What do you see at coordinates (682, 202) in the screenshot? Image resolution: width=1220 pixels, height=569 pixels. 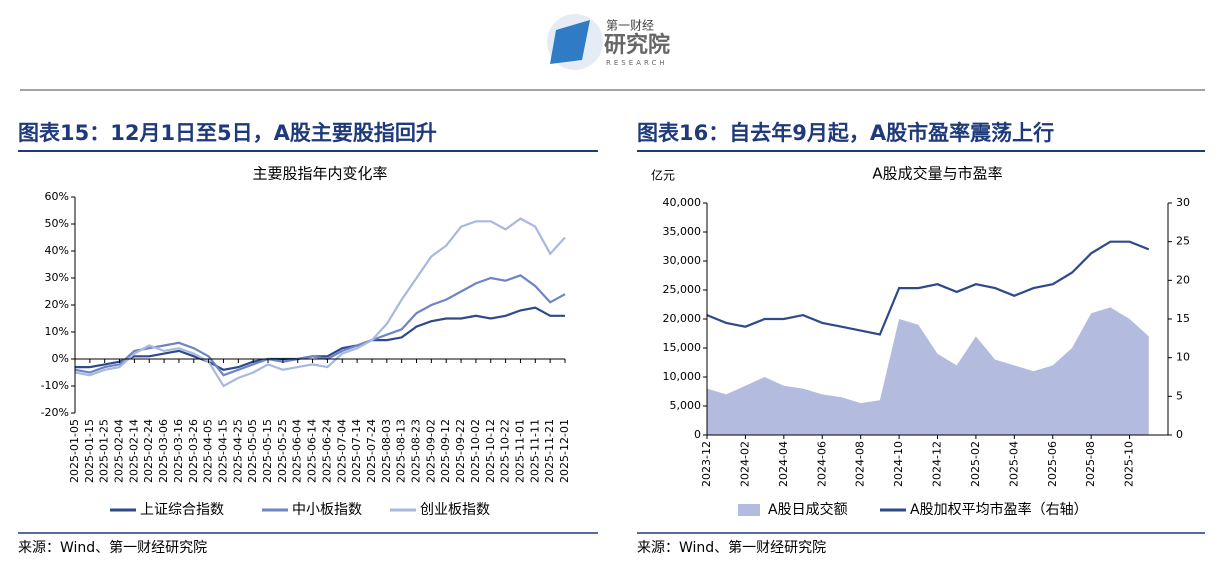 I see `y-tick-label: 40,000` at bounding box center [682, 202].